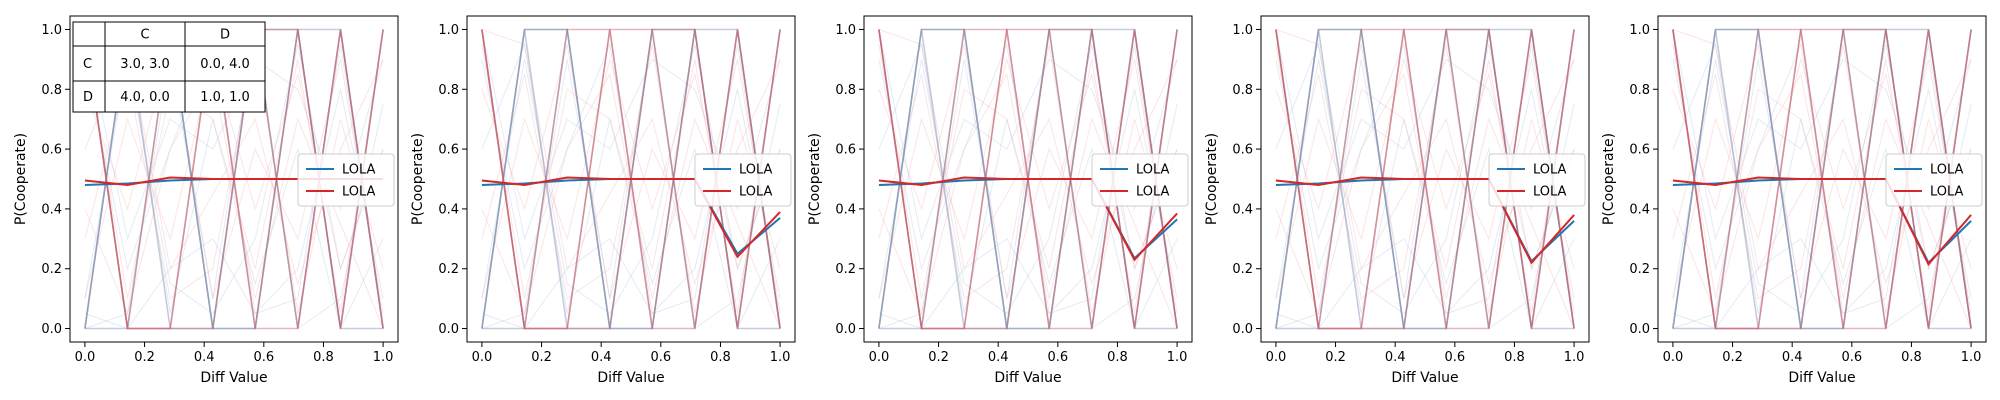 The image size is (2000, 400). I want to click on table-cell: 4.0, 0.0, so click(145, 97).